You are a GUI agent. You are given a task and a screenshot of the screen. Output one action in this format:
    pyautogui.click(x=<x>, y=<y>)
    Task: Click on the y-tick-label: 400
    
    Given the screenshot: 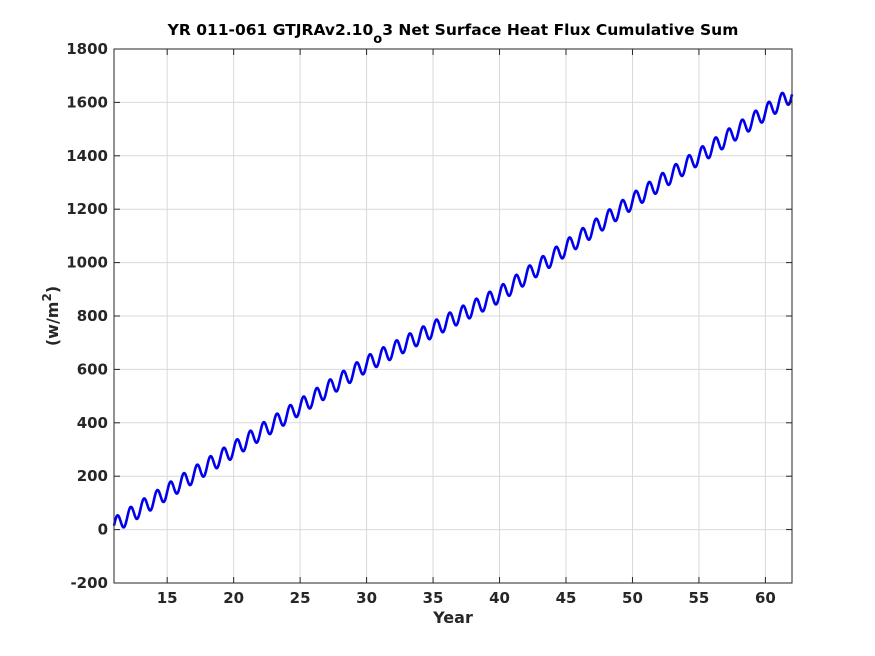 What is the action you would take?
    pyautogui.click(x=92, y=423)
    